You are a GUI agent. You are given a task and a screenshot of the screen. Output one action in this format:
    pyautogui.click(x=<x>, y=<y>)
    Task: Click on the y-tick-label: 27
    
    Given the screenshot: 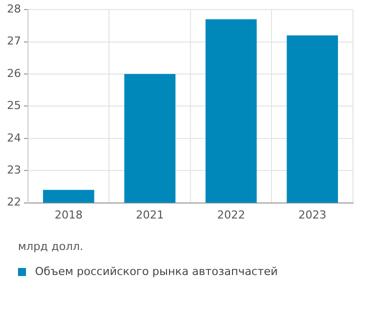 What is the action you would take?
    pyautogui.click(x=13, y=41)
    